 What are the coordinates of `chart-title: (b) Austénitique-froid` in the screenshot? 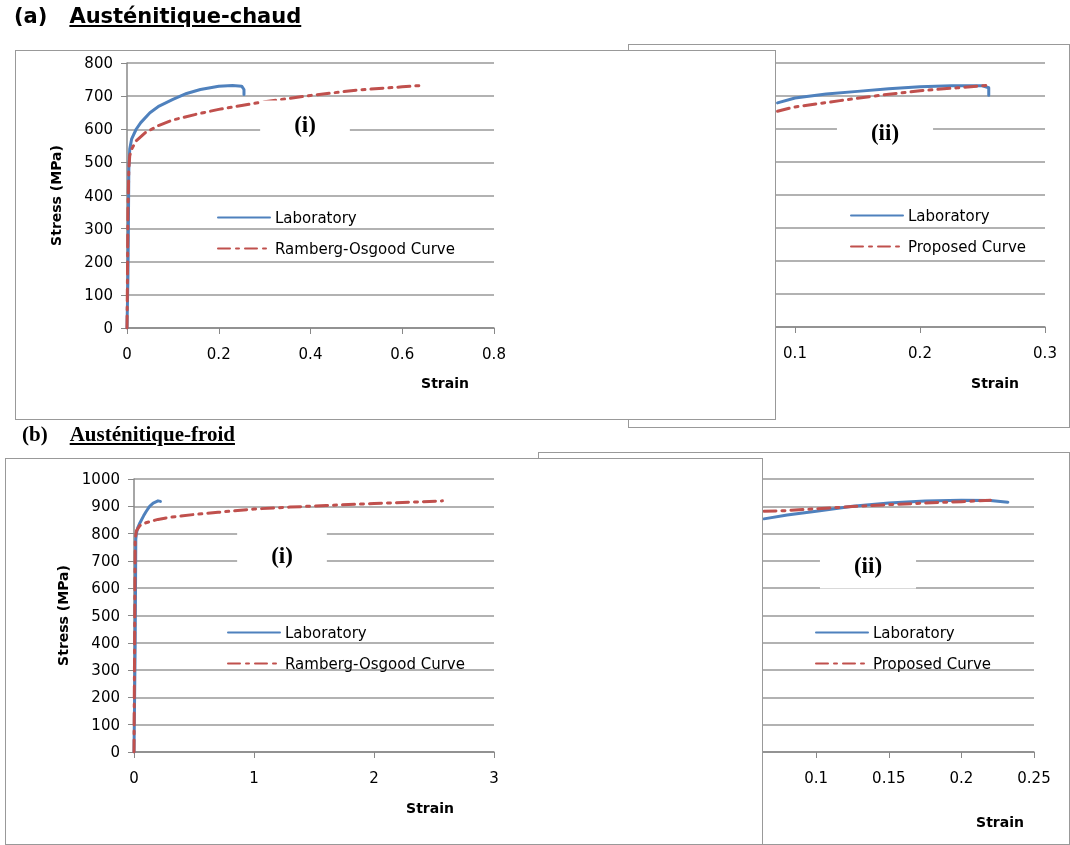 It's located at (128, 434).